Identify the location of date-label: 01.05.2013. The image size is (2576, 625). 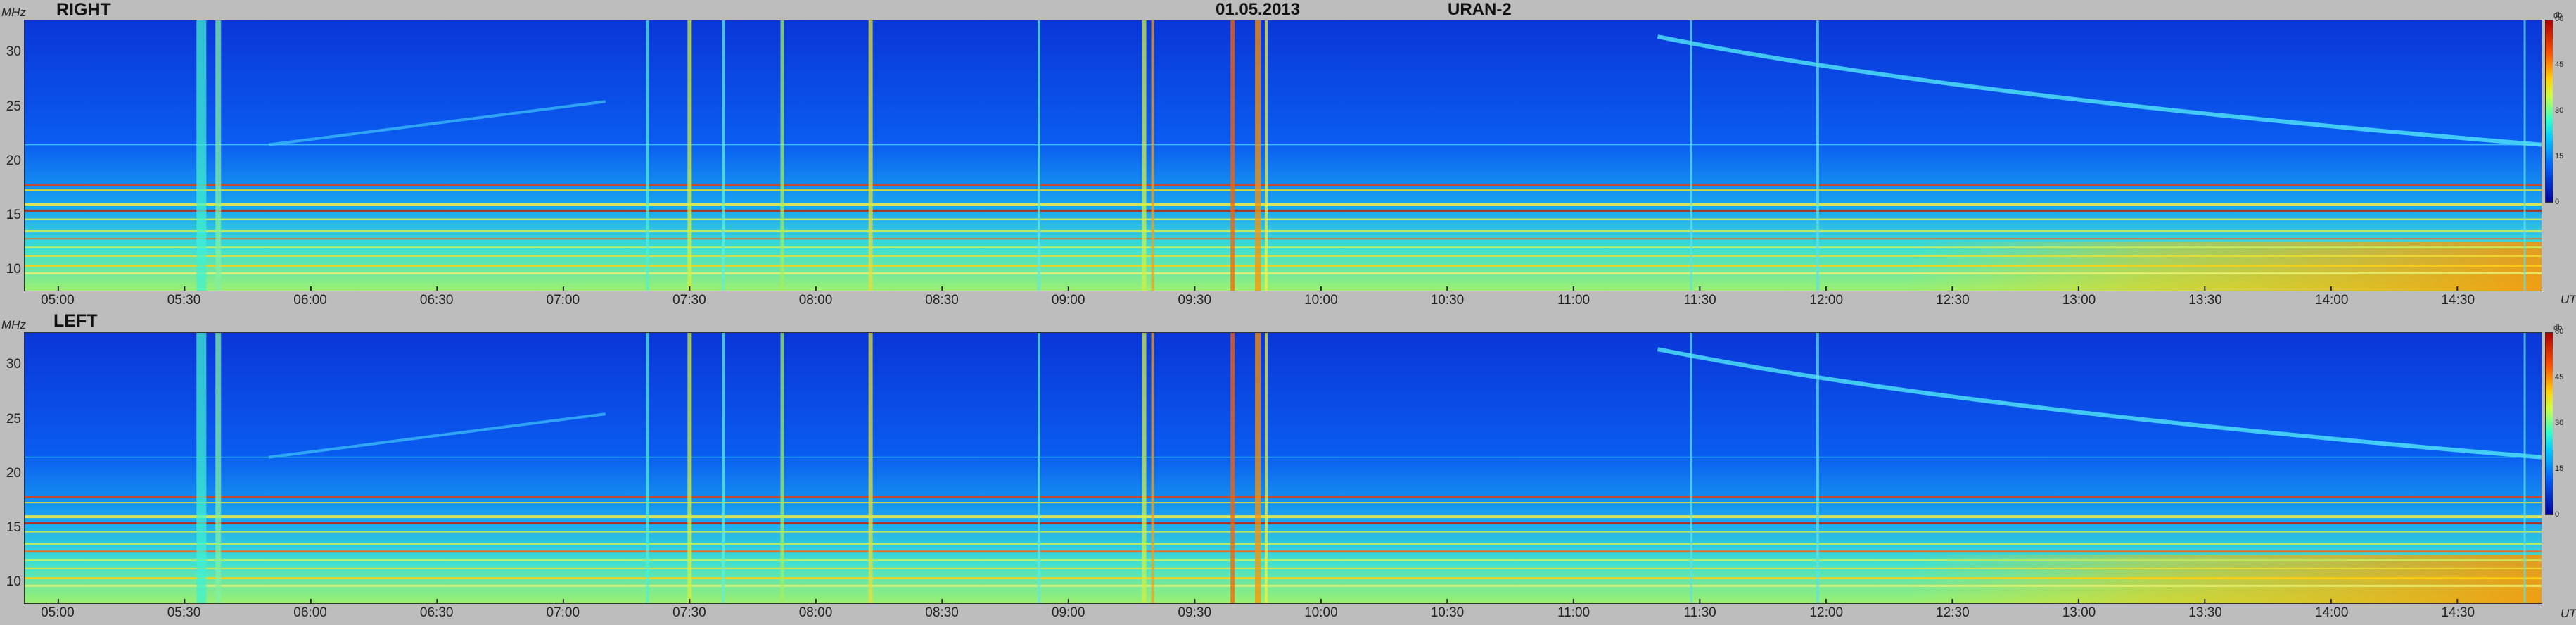
(1258, 9).